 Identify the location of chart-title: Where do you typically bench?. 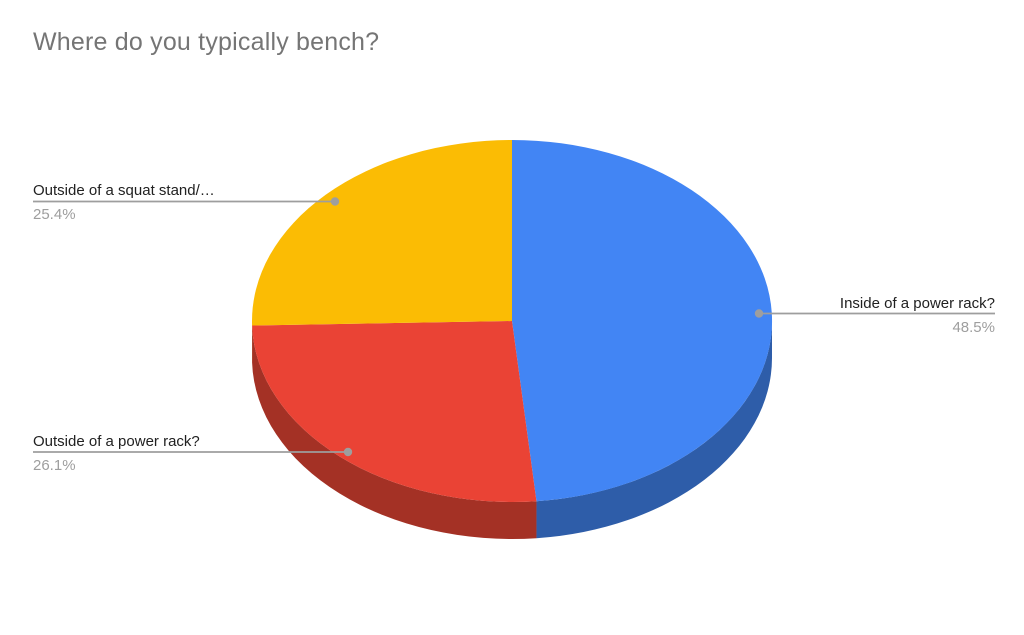
(206, 42).